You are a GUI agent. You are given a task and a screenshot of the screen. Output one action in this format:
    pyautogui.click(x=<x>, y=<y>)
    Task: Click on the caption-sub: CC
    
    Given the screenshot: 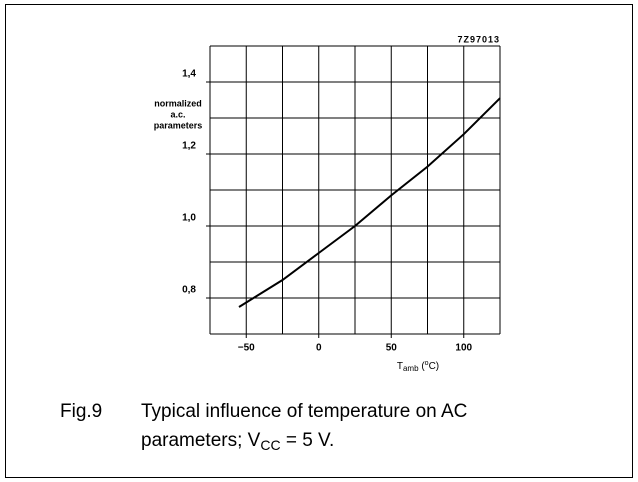 What is the action you would take?
    pyautogui.click(x=270, y=445)
    